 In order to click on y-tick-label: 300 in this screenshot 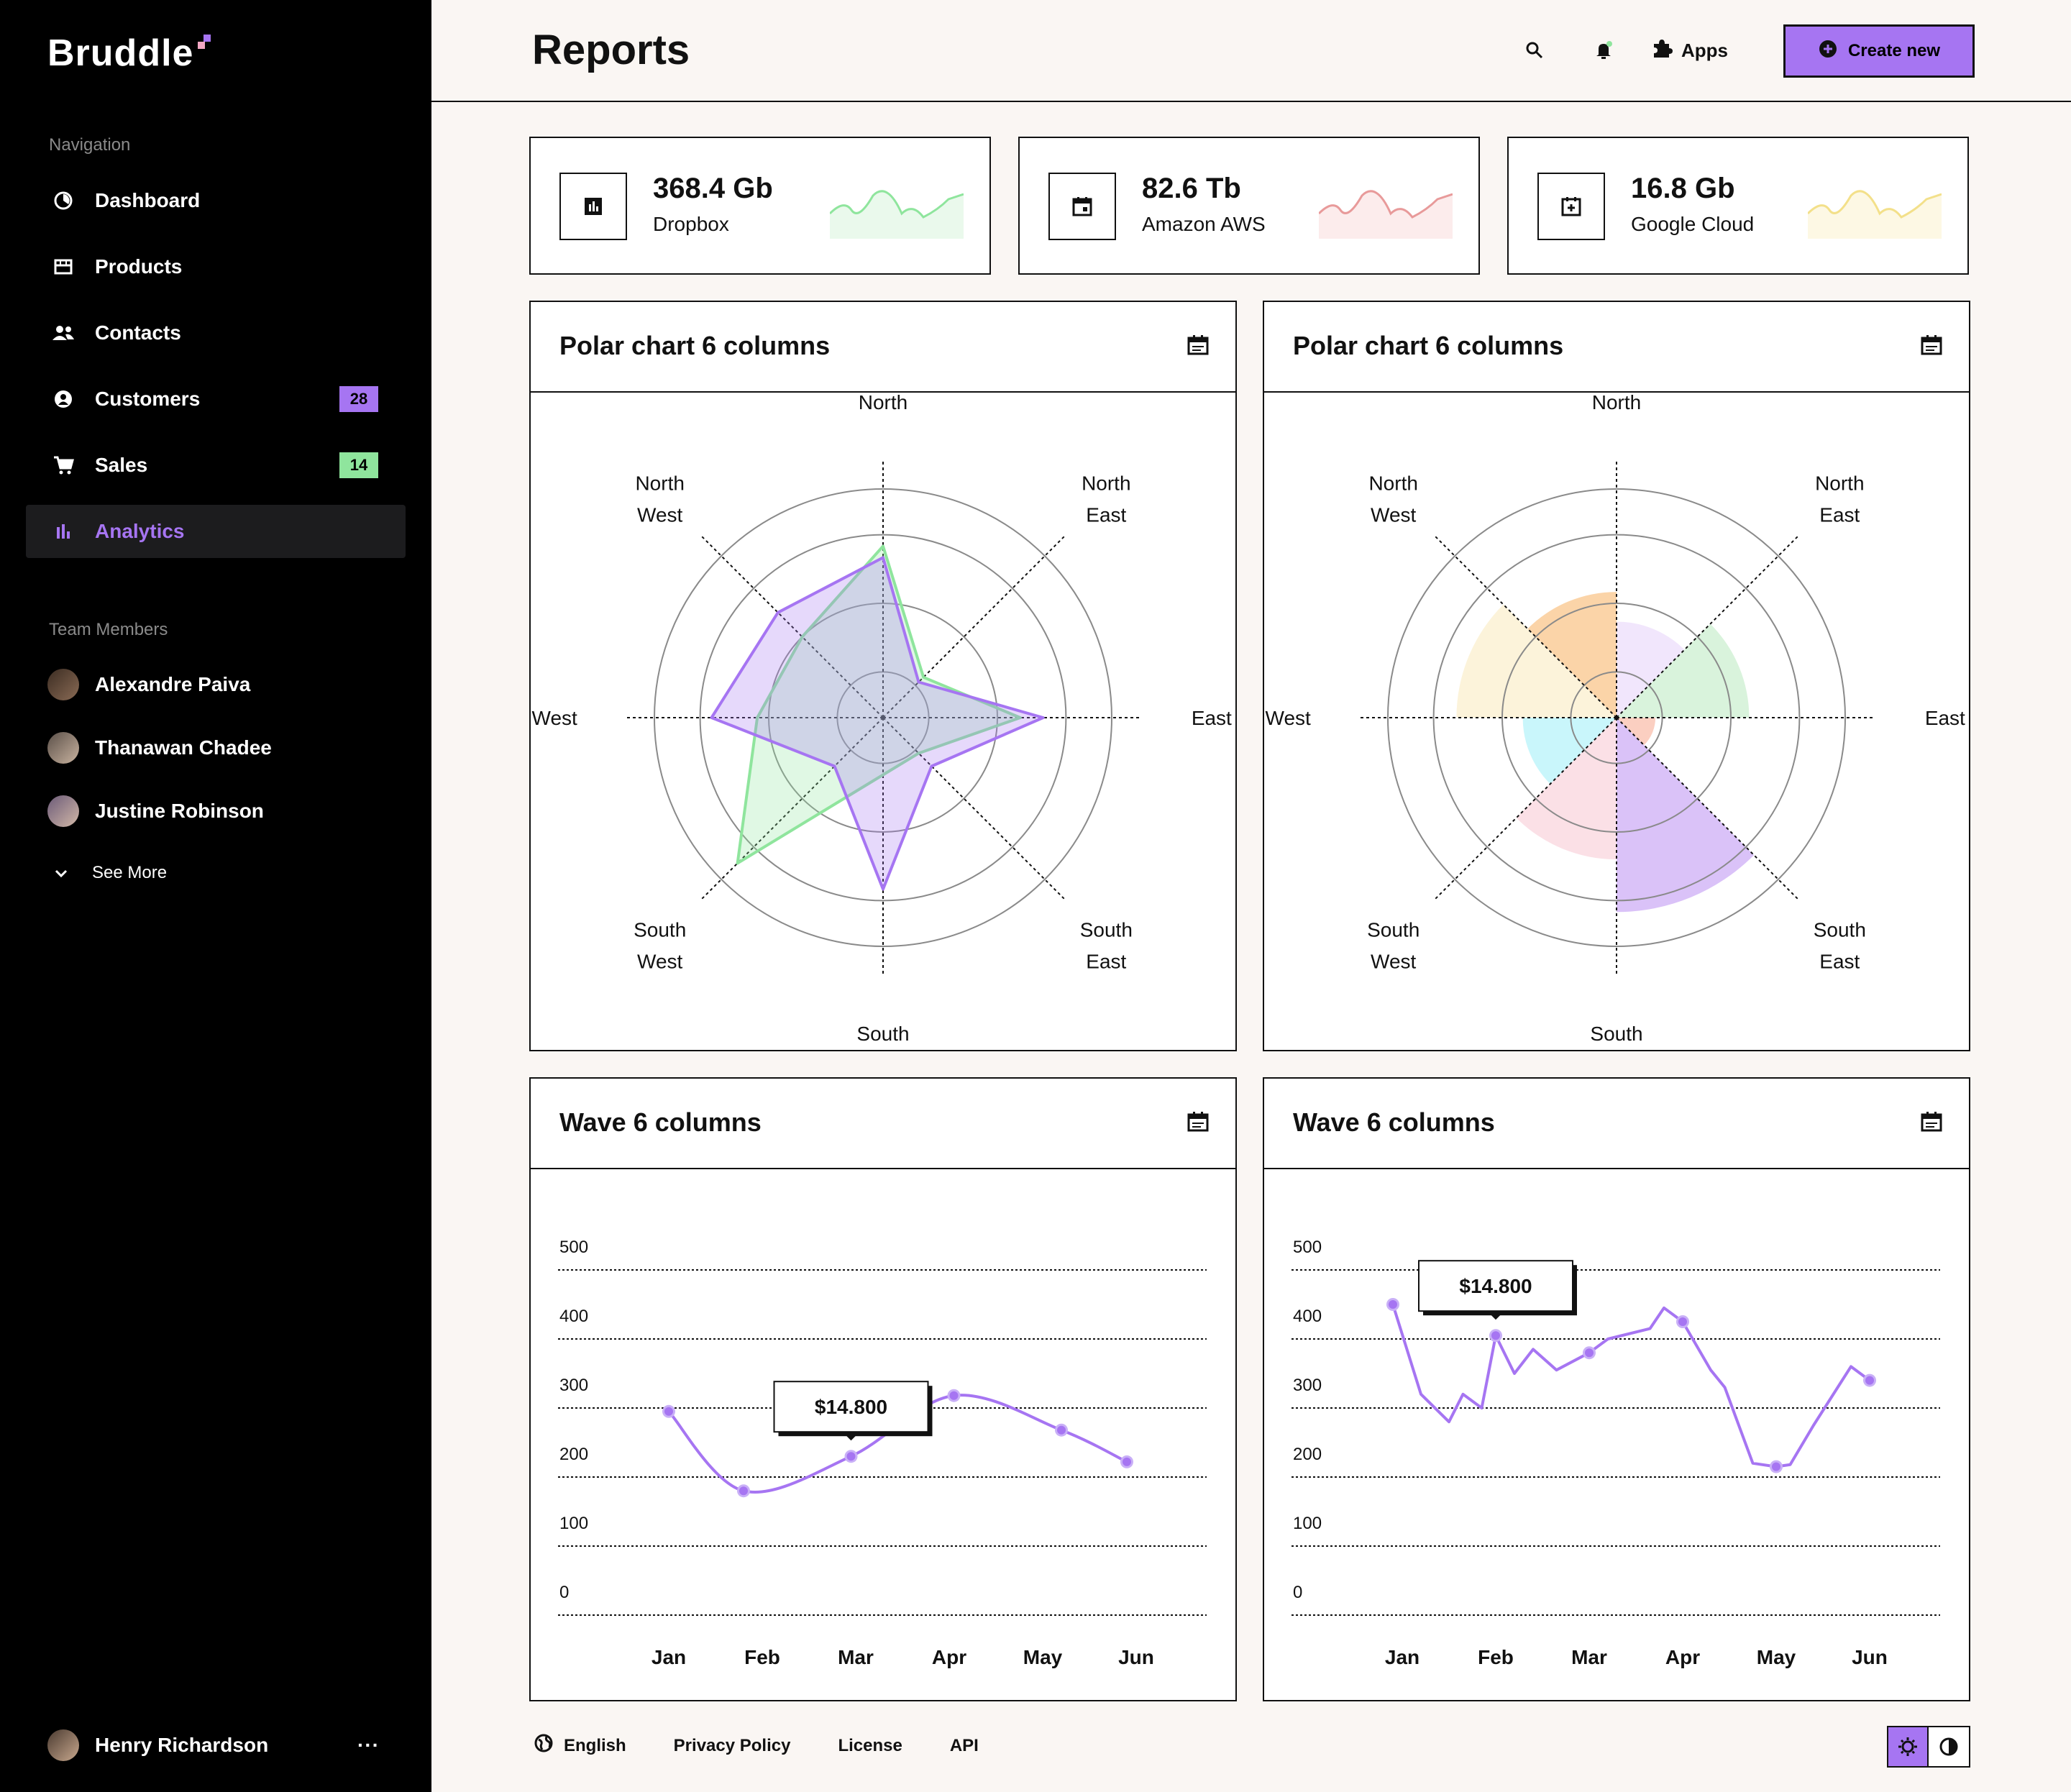, I will do `click(1307, 1385)`.